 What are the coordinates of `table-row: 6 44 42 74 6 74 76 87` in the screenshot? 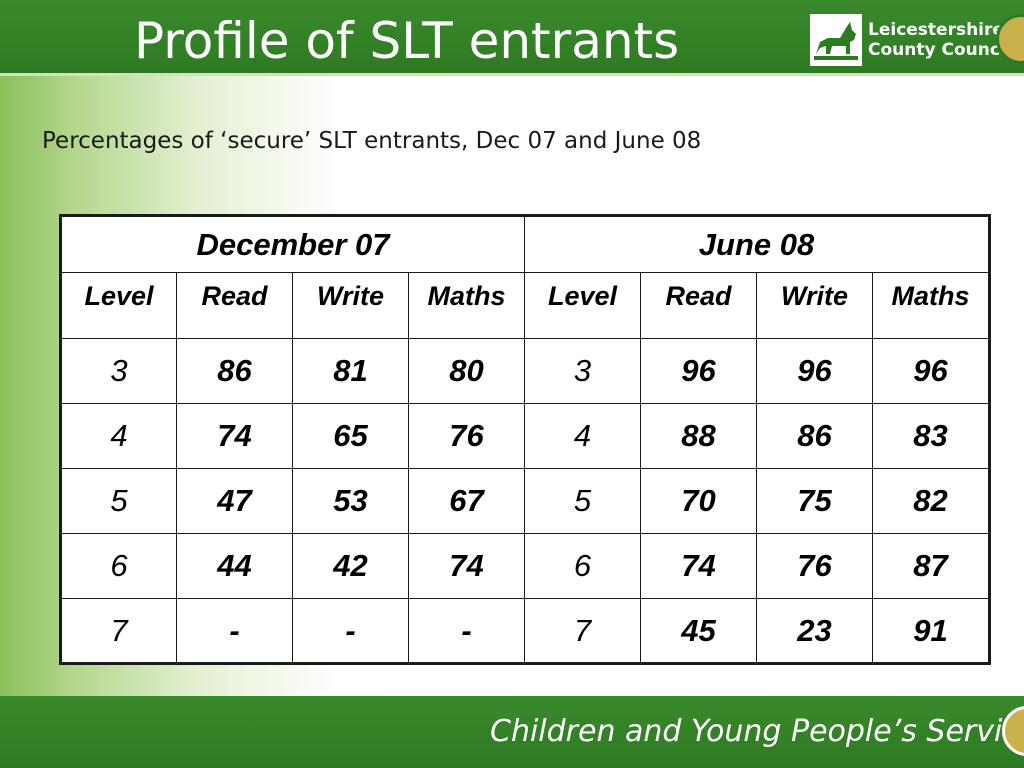 It's located at (525, 566).